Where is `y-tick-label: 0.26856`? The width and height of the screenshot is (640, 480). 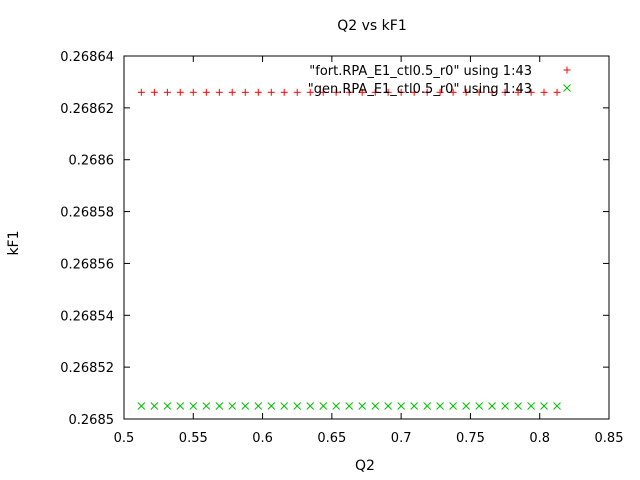 y-tick-label: 0.26856 is located at coordinates (87, 264).